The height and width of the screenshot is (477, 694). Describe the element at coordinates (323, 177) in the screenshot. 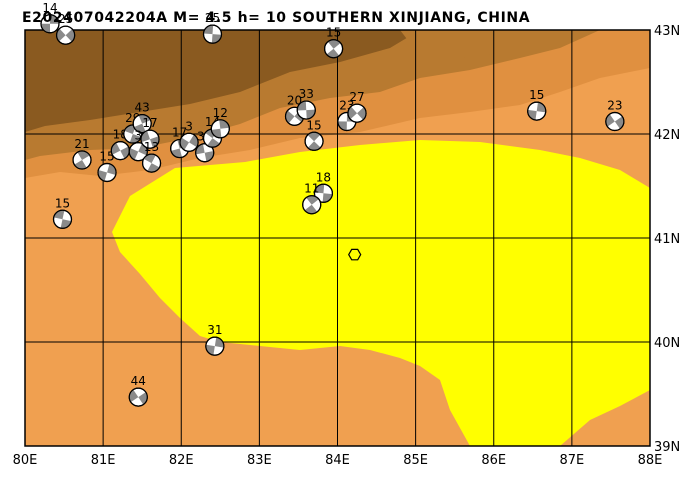

I see `depth-label: 18` at that location.